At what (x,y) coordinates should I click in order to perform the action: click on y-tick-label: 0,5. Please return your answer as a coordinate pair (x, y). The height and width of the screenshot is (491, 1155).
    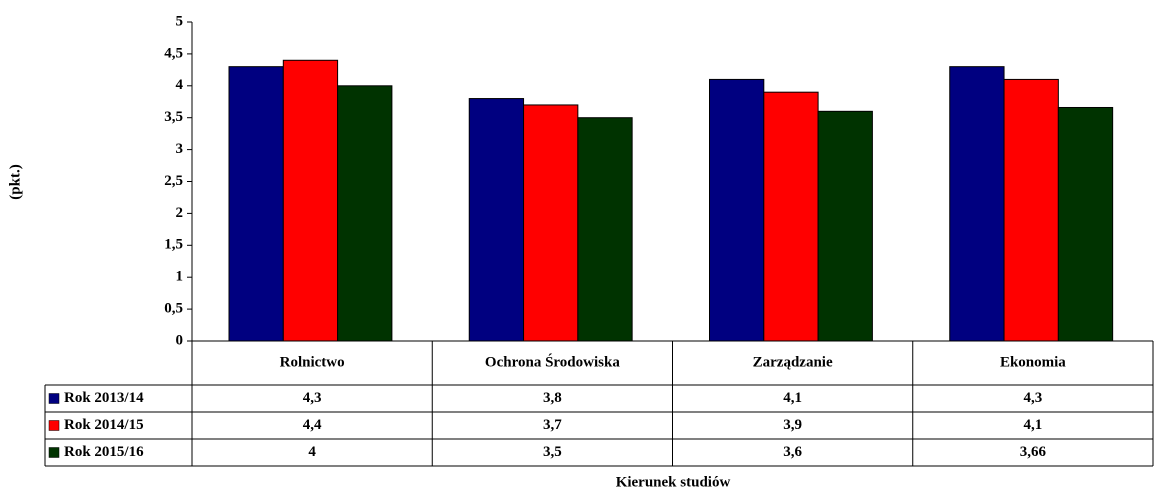
    Looking at the image, I should click on (173, 309).